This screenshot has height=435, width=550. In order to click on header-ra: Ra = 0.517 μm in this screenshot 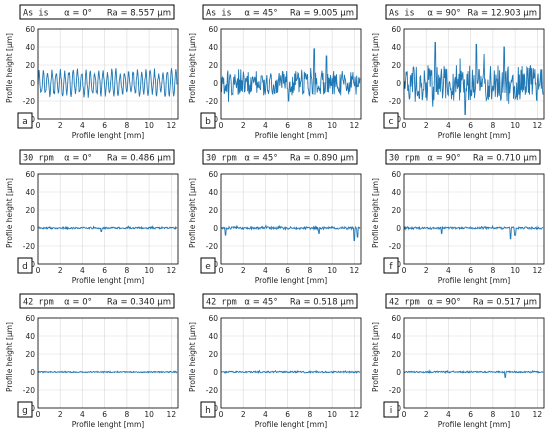, I will do `click(505, 303)`.